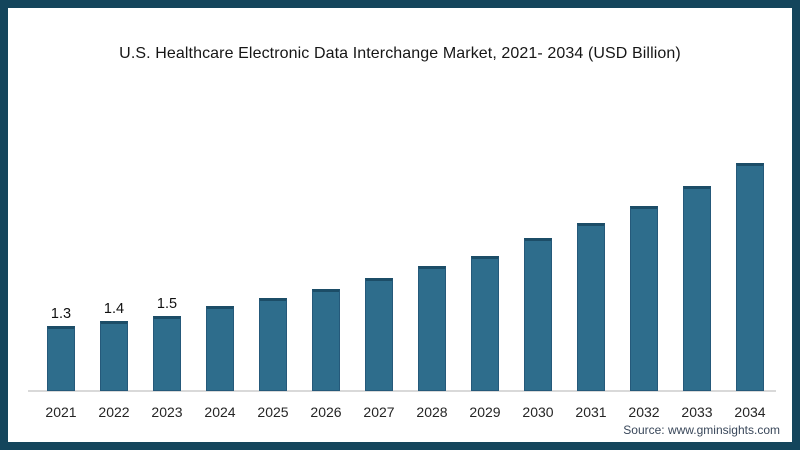 The image size is (800, 450). Describe the element at coordinates (220, 348) in the screenshot. I see `bar-2024` at that location.